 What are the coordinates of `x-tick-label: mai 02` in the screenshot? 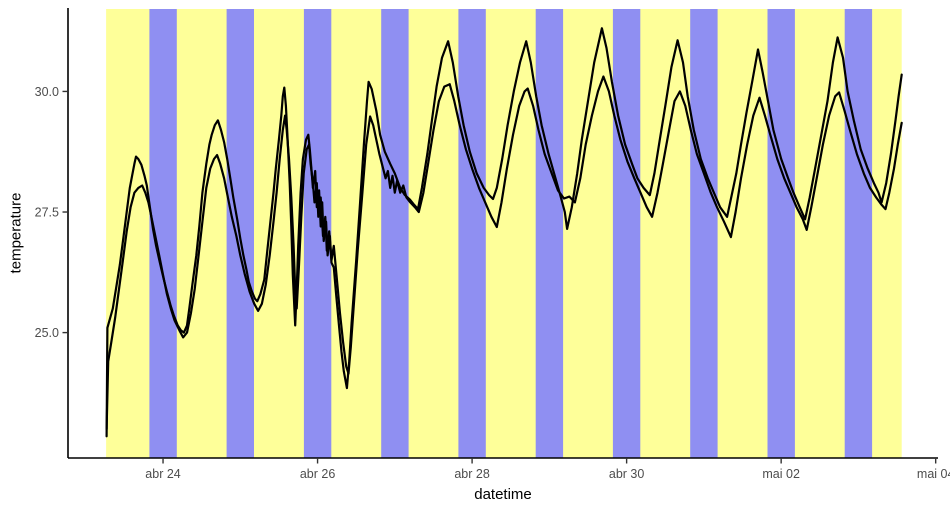 It's located at (781, 474).